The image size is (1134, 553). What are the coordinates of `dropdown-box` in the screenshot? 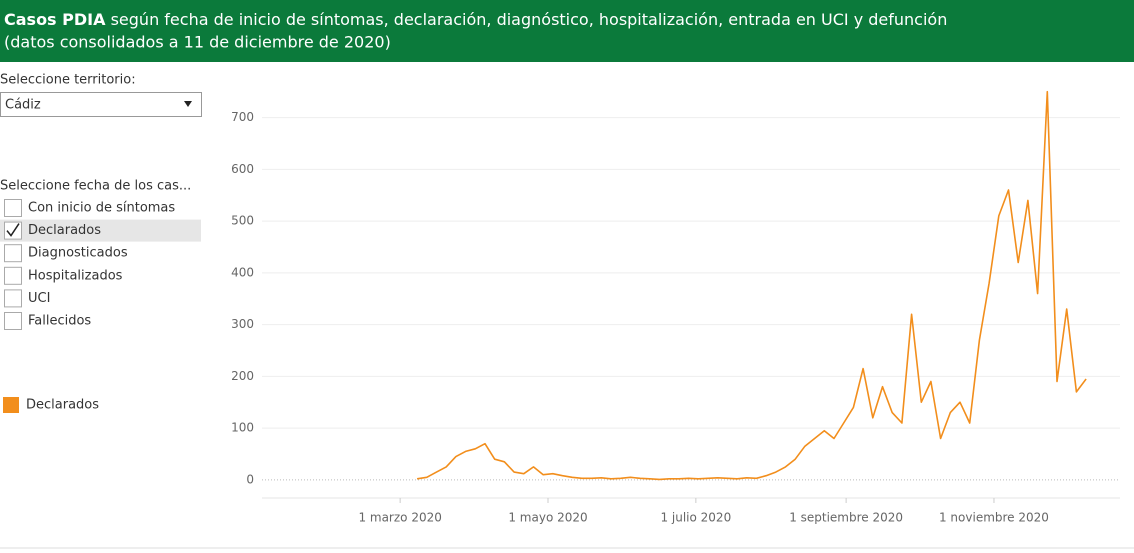 It's located at (101, 104).